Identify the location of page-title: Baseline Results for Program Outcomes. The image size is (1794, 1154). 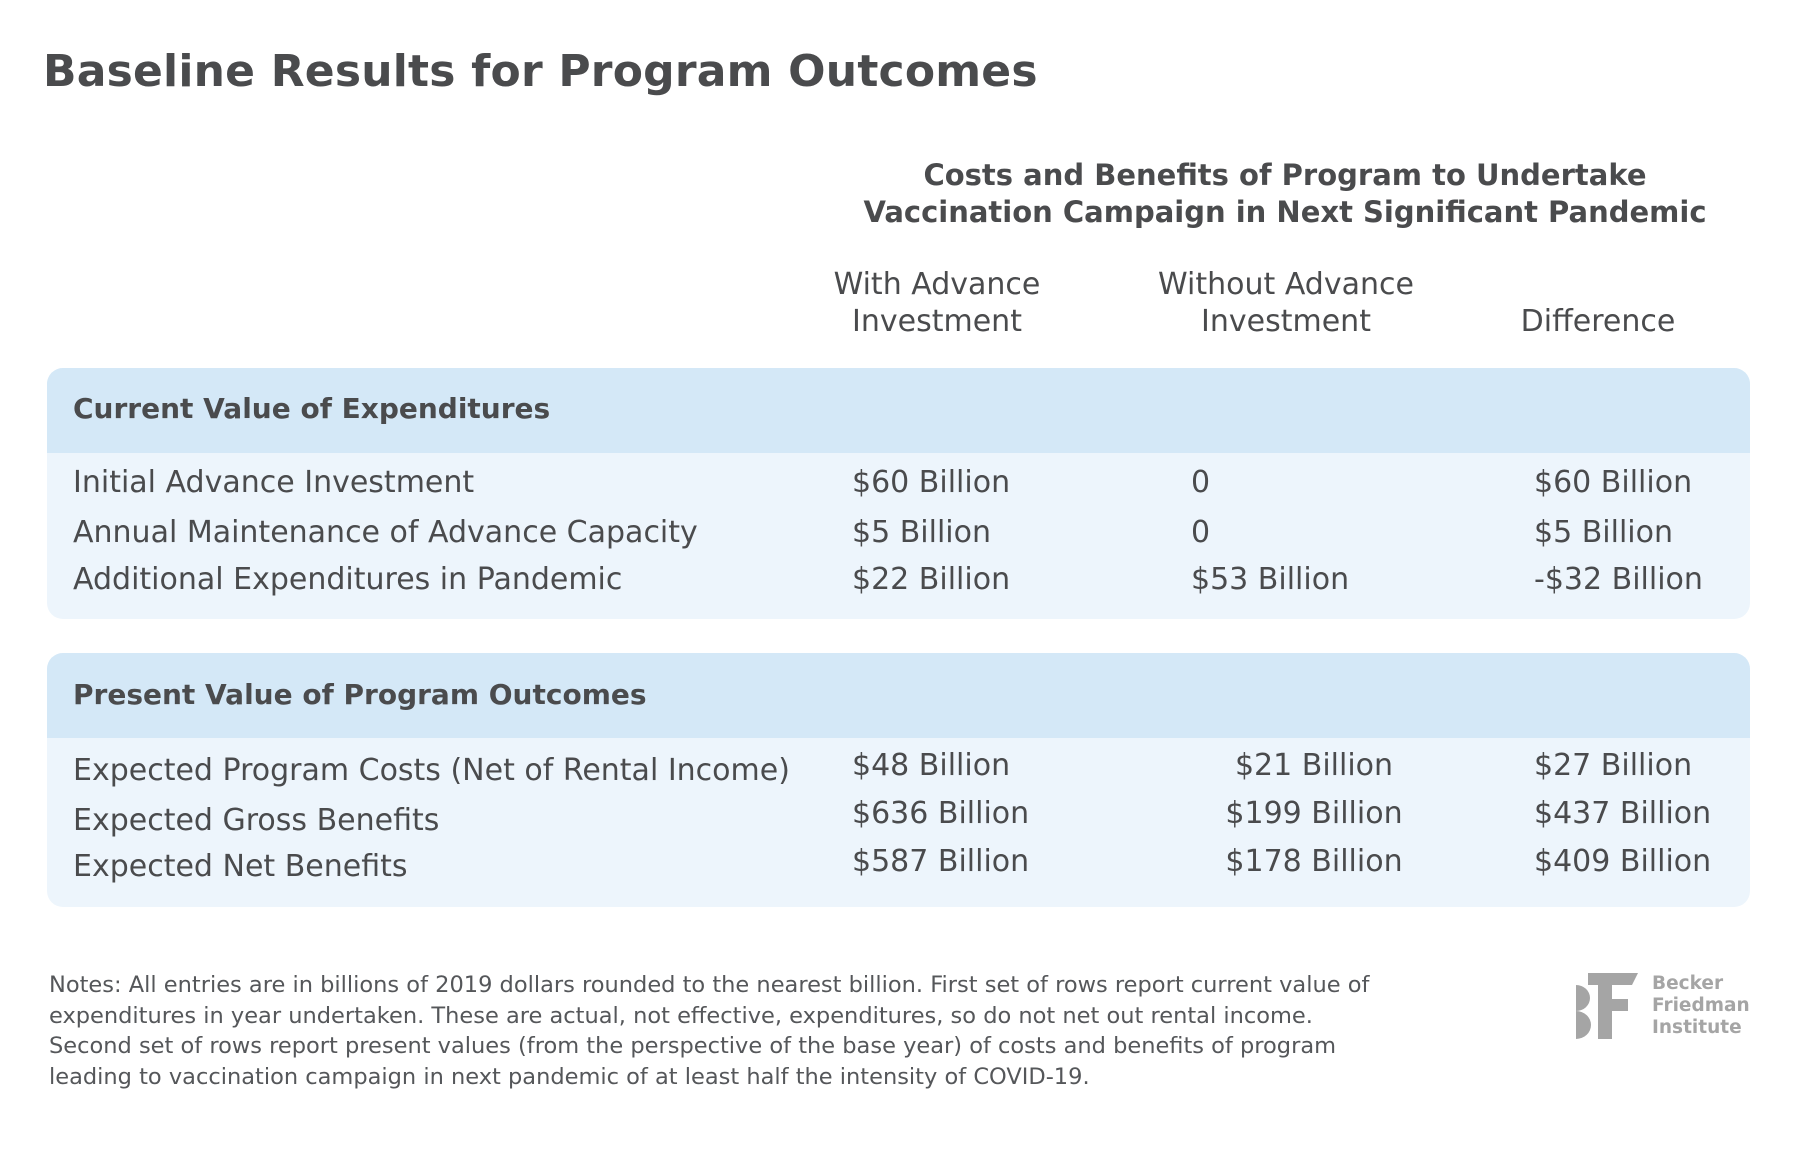
(540, 71).